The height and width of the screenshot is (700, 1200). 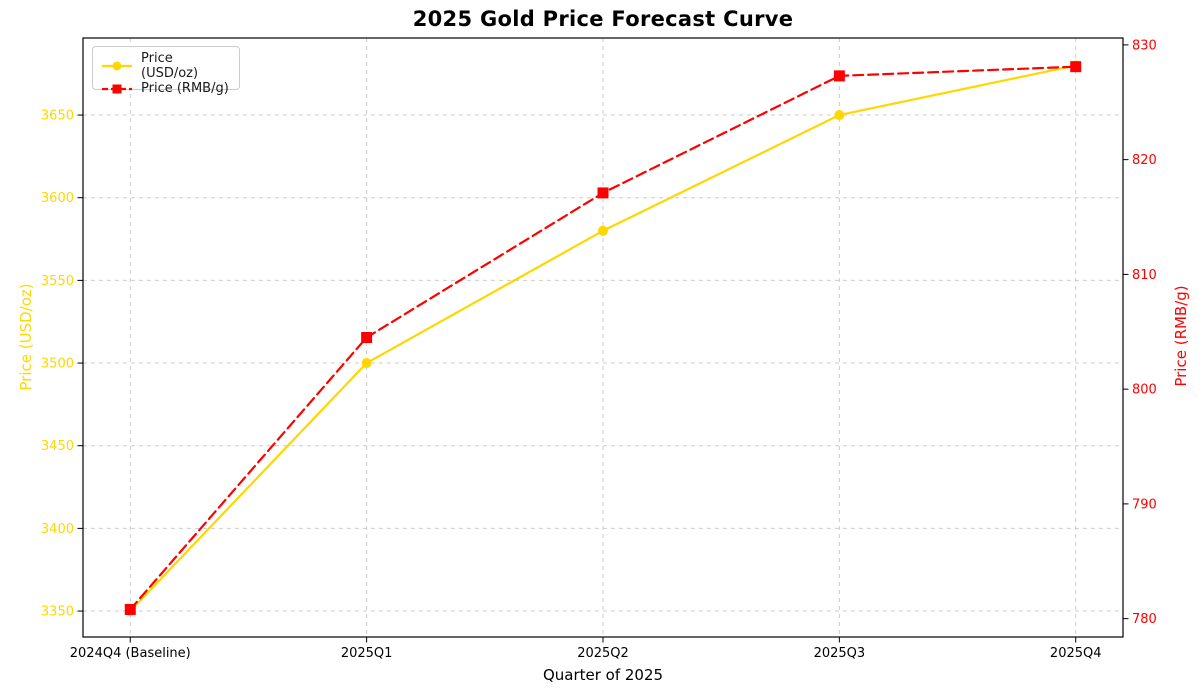 I want to click on y-tick-label-right: 820, so click(x=1144, y=160).